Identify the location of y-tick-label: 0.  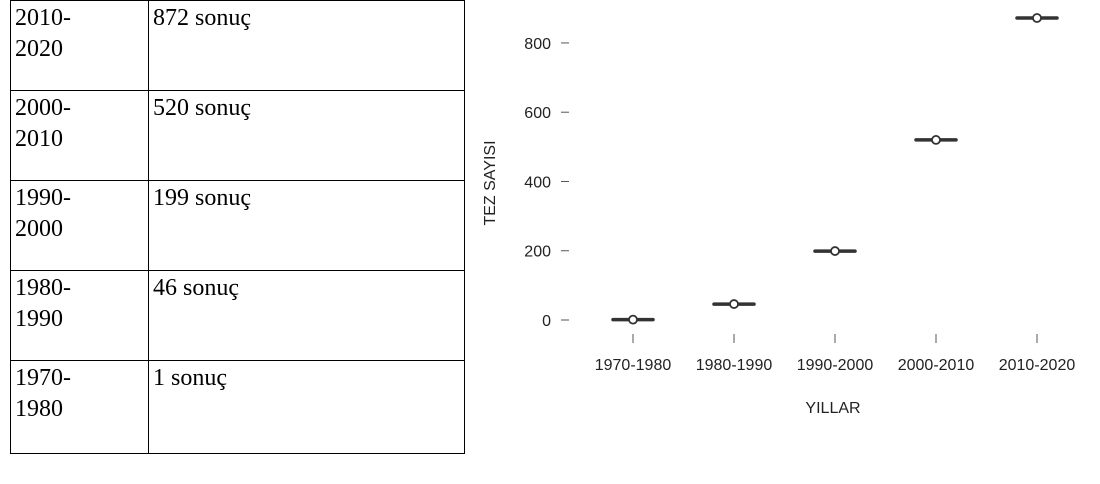
(546, 321).